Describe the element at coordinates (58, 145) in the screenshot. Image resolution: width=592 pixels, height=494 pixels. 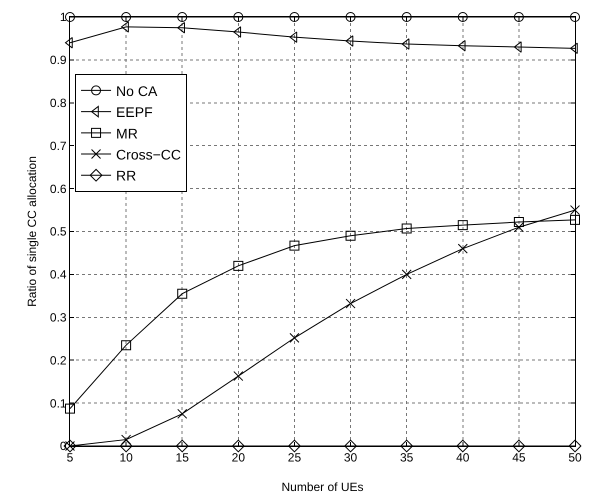
I see `y-tick-label: 0.7` at that location.